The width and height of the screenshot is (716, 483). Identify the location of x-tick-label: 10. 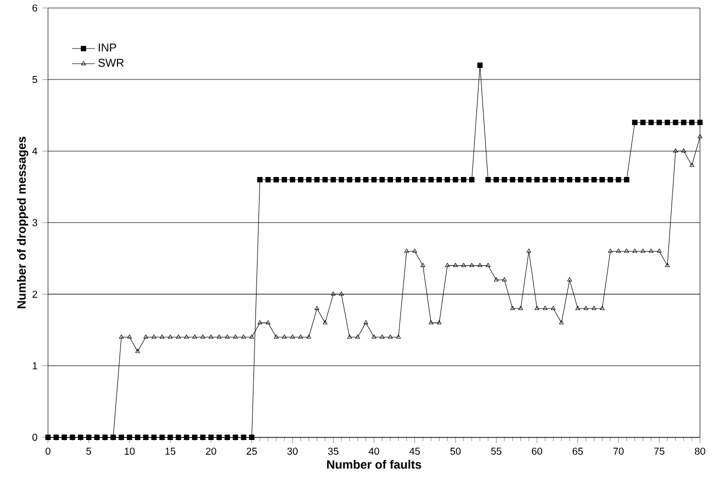
(129, 451).